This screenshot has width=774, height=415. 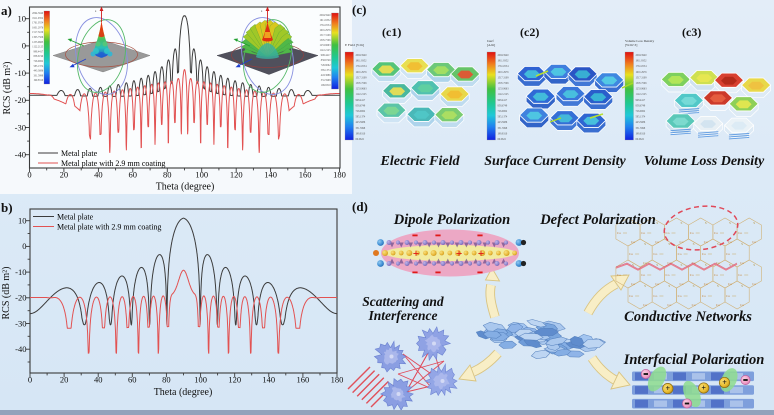 I want to click on svg-text: Jsurf, so click(x=490, y=41).